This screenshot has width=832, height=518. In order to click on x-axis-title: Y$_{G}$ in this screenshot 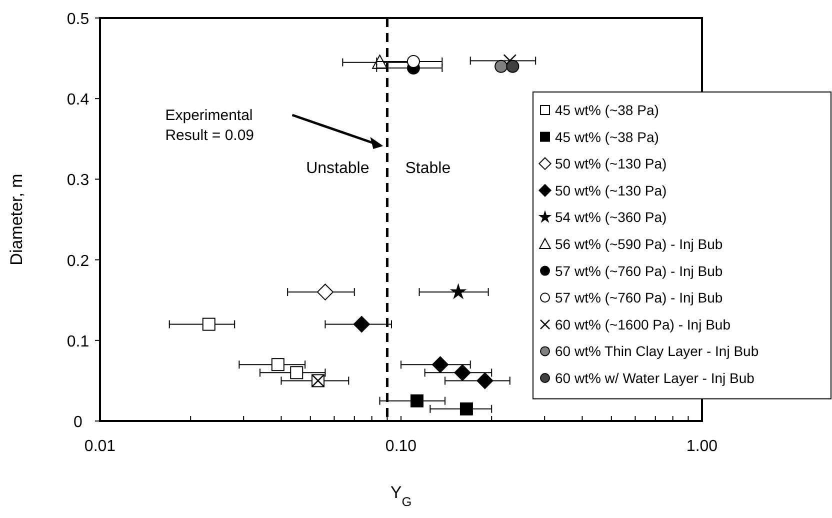, I will do `click(401, 495)`.